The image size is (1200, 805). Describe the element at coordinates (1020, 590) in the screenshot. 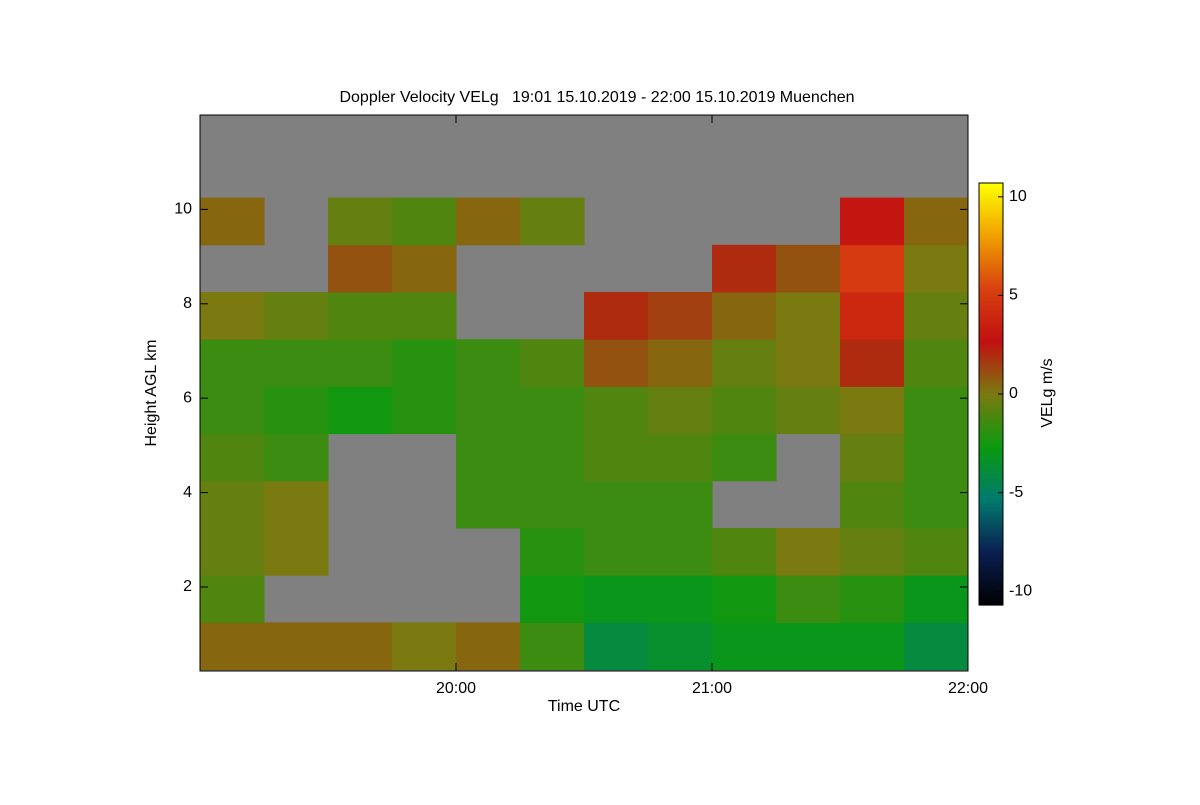

I see `colorbar-tick-label: -10` at that location.